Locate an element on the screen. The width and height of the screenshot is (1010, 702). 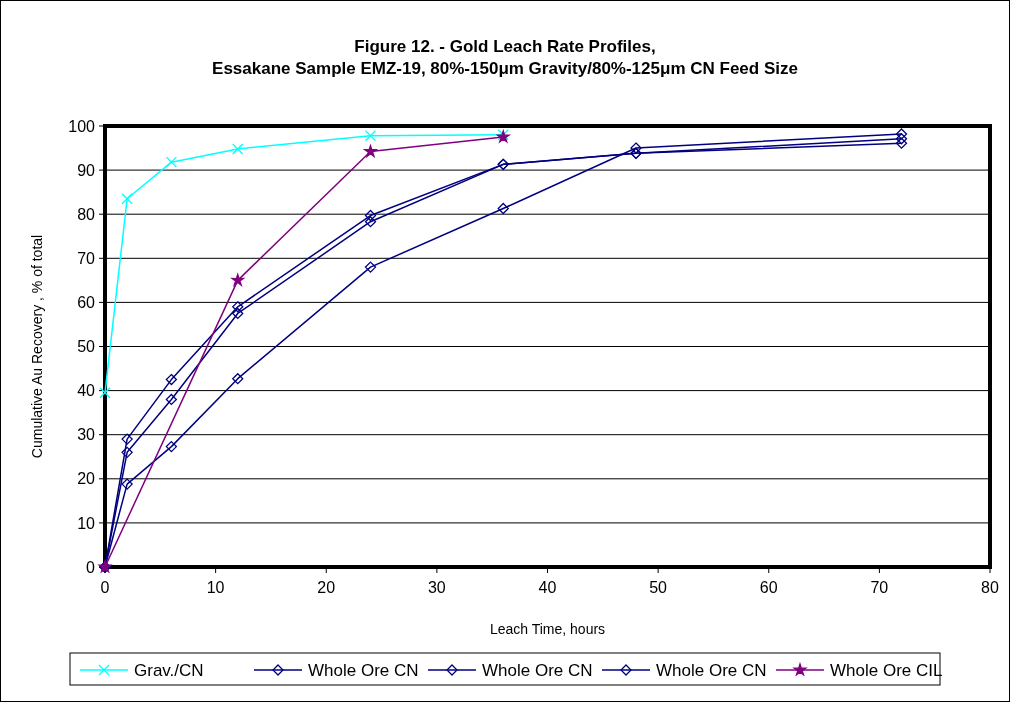
chart-subtitle: Essakane Sample EMZ-19, 80%-150μm Gravity/80%-125μm CN Feed Size is located at coordinates (505, 68).